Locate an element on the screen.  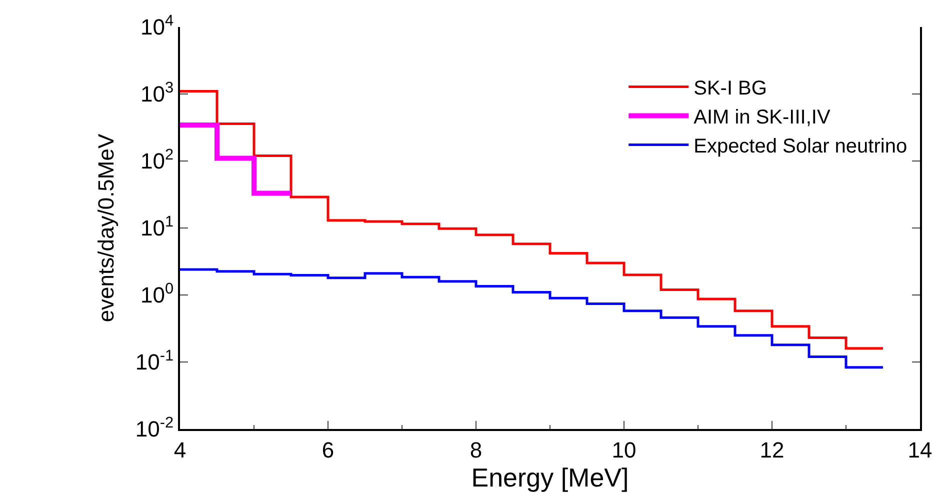
y-tick-label: 10$^{-1}$ is located at coordinates (154, 361).